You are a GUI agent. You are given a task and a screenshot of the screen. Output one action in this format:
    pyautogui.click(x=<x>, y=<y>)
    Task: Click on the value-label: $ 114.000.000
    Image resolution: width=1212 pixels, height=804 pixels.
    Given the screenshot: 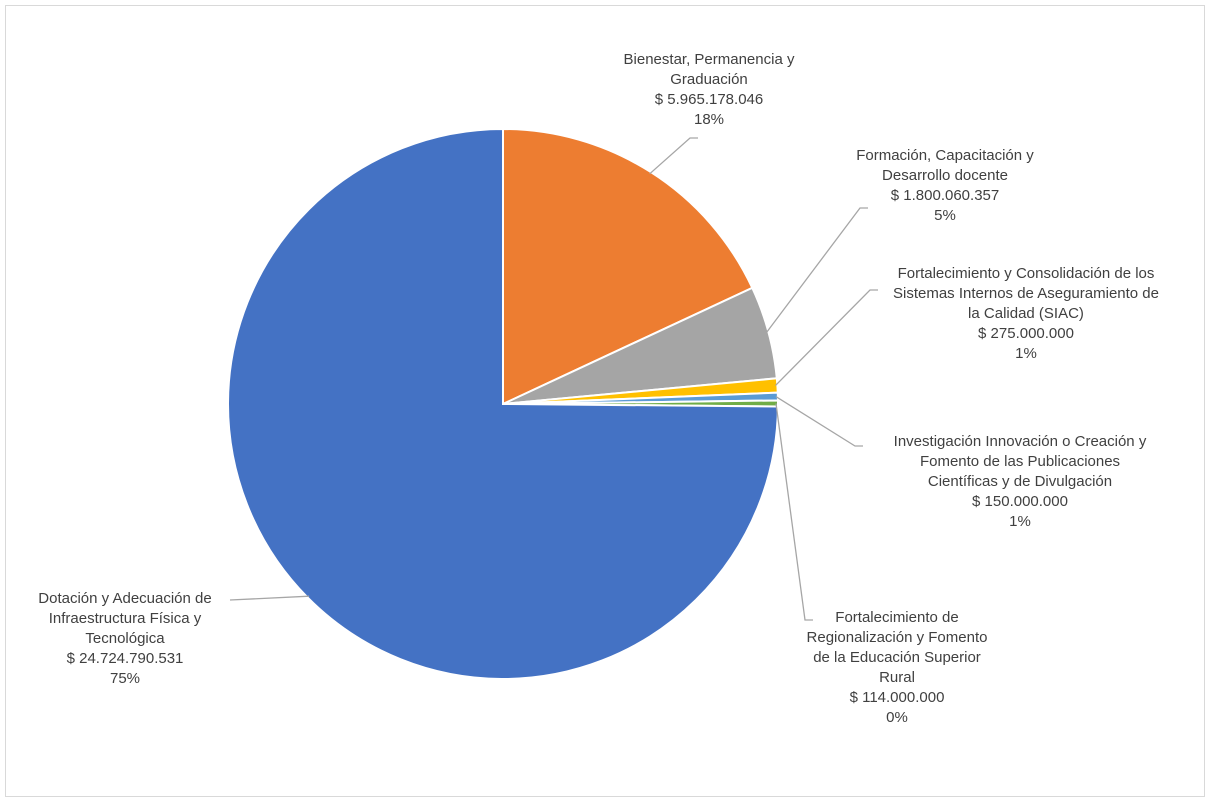 What is the action you would take?
    pyautogui.click(x=897, y=697)
    